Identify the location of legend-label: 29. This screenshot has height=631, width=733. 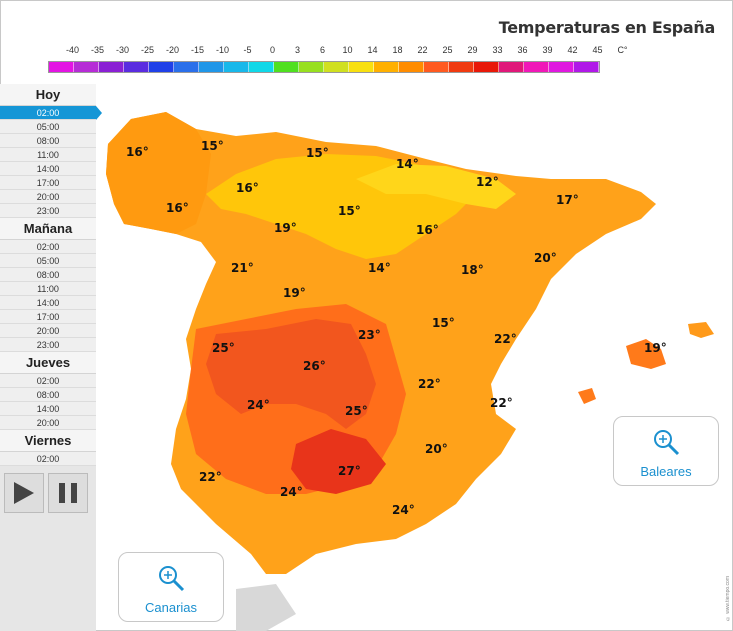
(472, 50).